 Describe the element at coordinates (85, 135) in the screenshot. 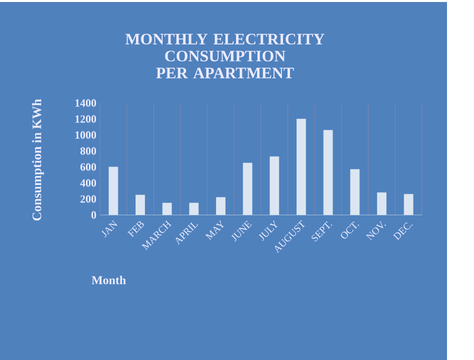

I see `y-tick-label: 1000` at that location.